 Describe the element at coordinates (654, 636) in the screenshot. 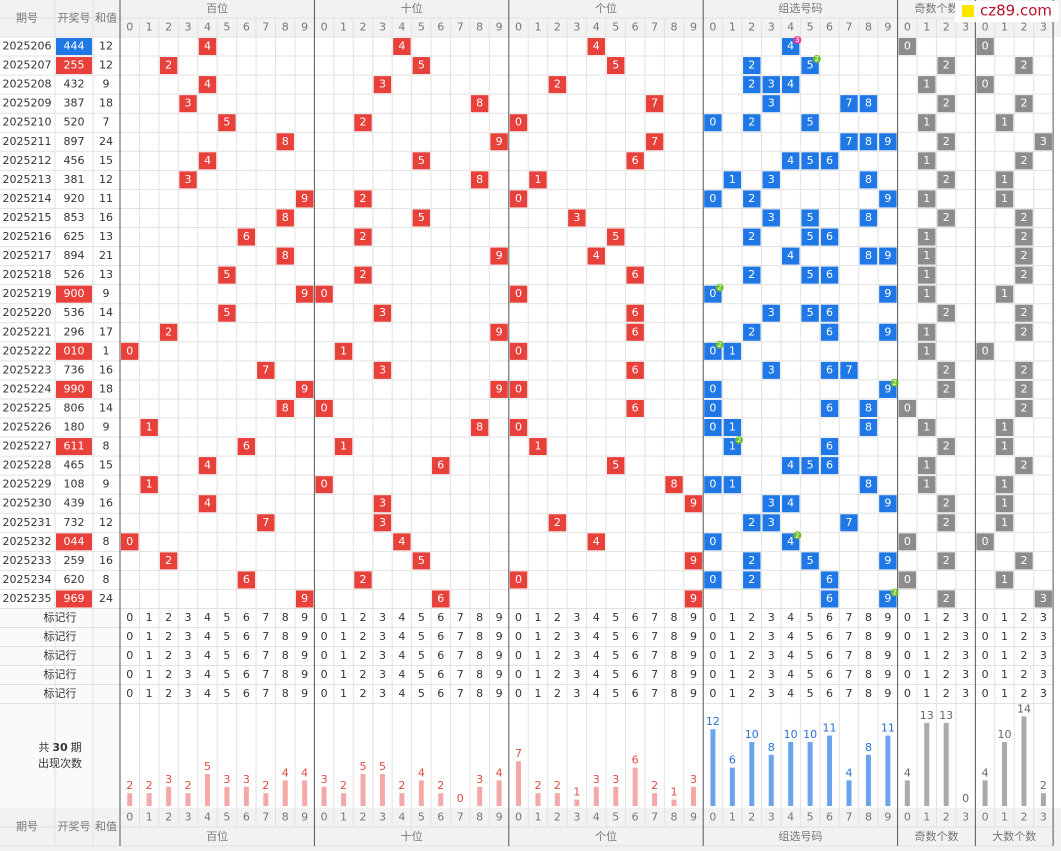

I see `mark-digit: 7` at that location.